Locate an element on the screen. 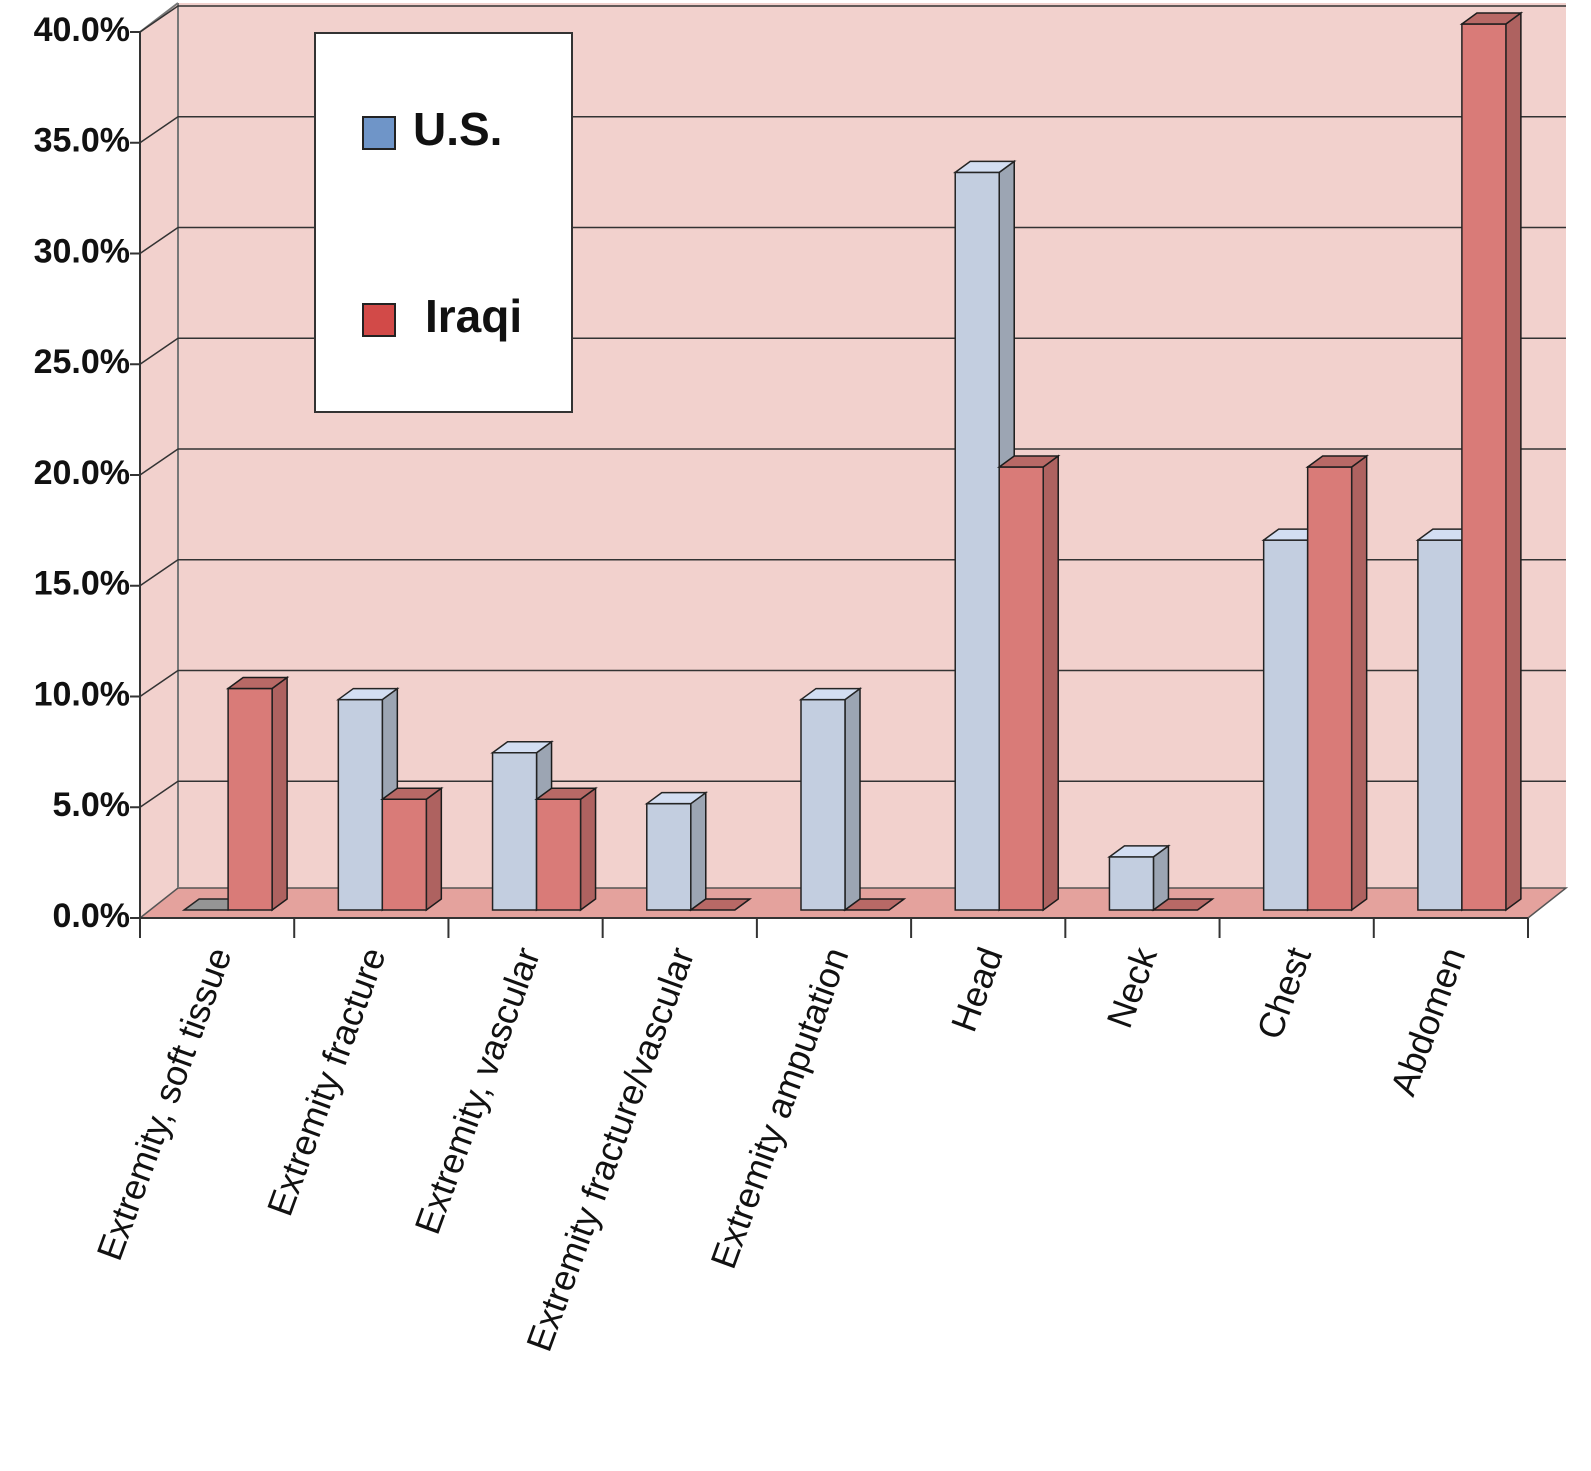  y-tick-label: 35.0% is located at coordinates (82, 141).